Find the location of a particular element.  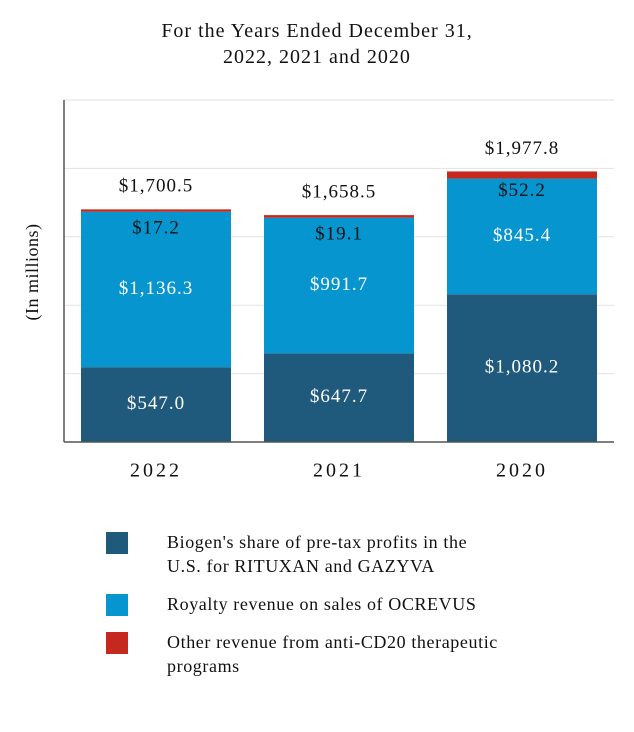

legend-label-line: programs is located at coordinates (203, 666).